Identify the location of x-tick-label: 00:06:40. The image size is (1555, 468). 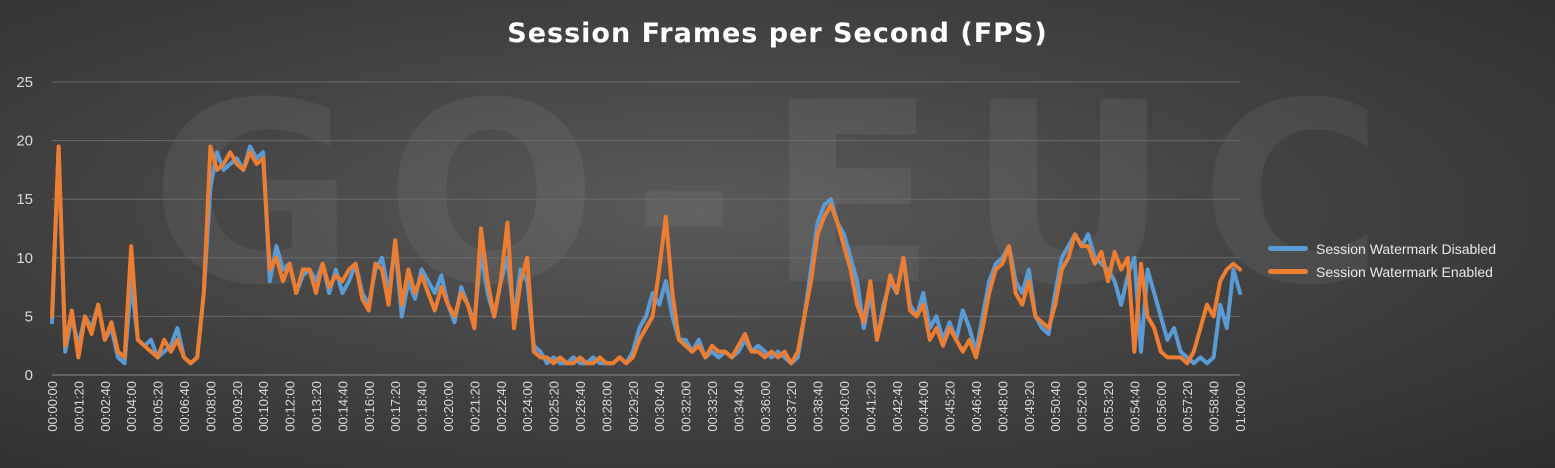
(184, 406).